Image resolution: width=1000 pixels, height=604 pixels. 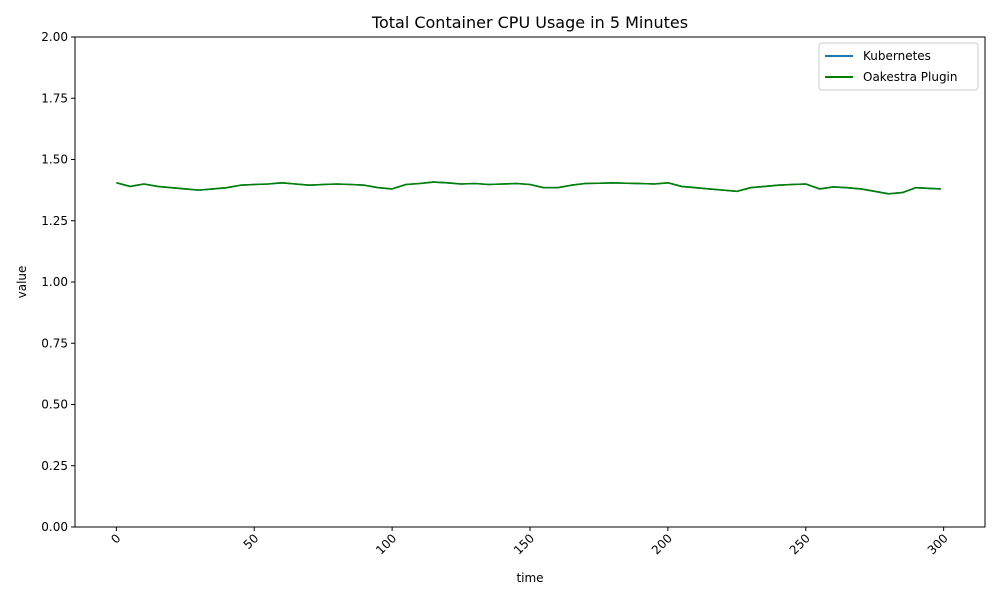 I want to click on legend-label-oakestra-plugin: Oakestra Plugin, so click(x=910, y=77).